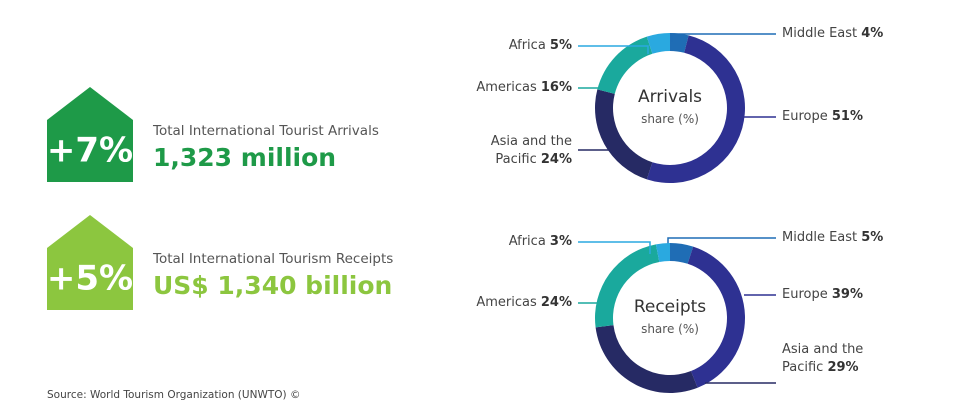 The width and height of the screenshot is (960, 417). Describe the element at coordinates (556, 87) in the screenshot. I see `segment-value: 16%` at that location.